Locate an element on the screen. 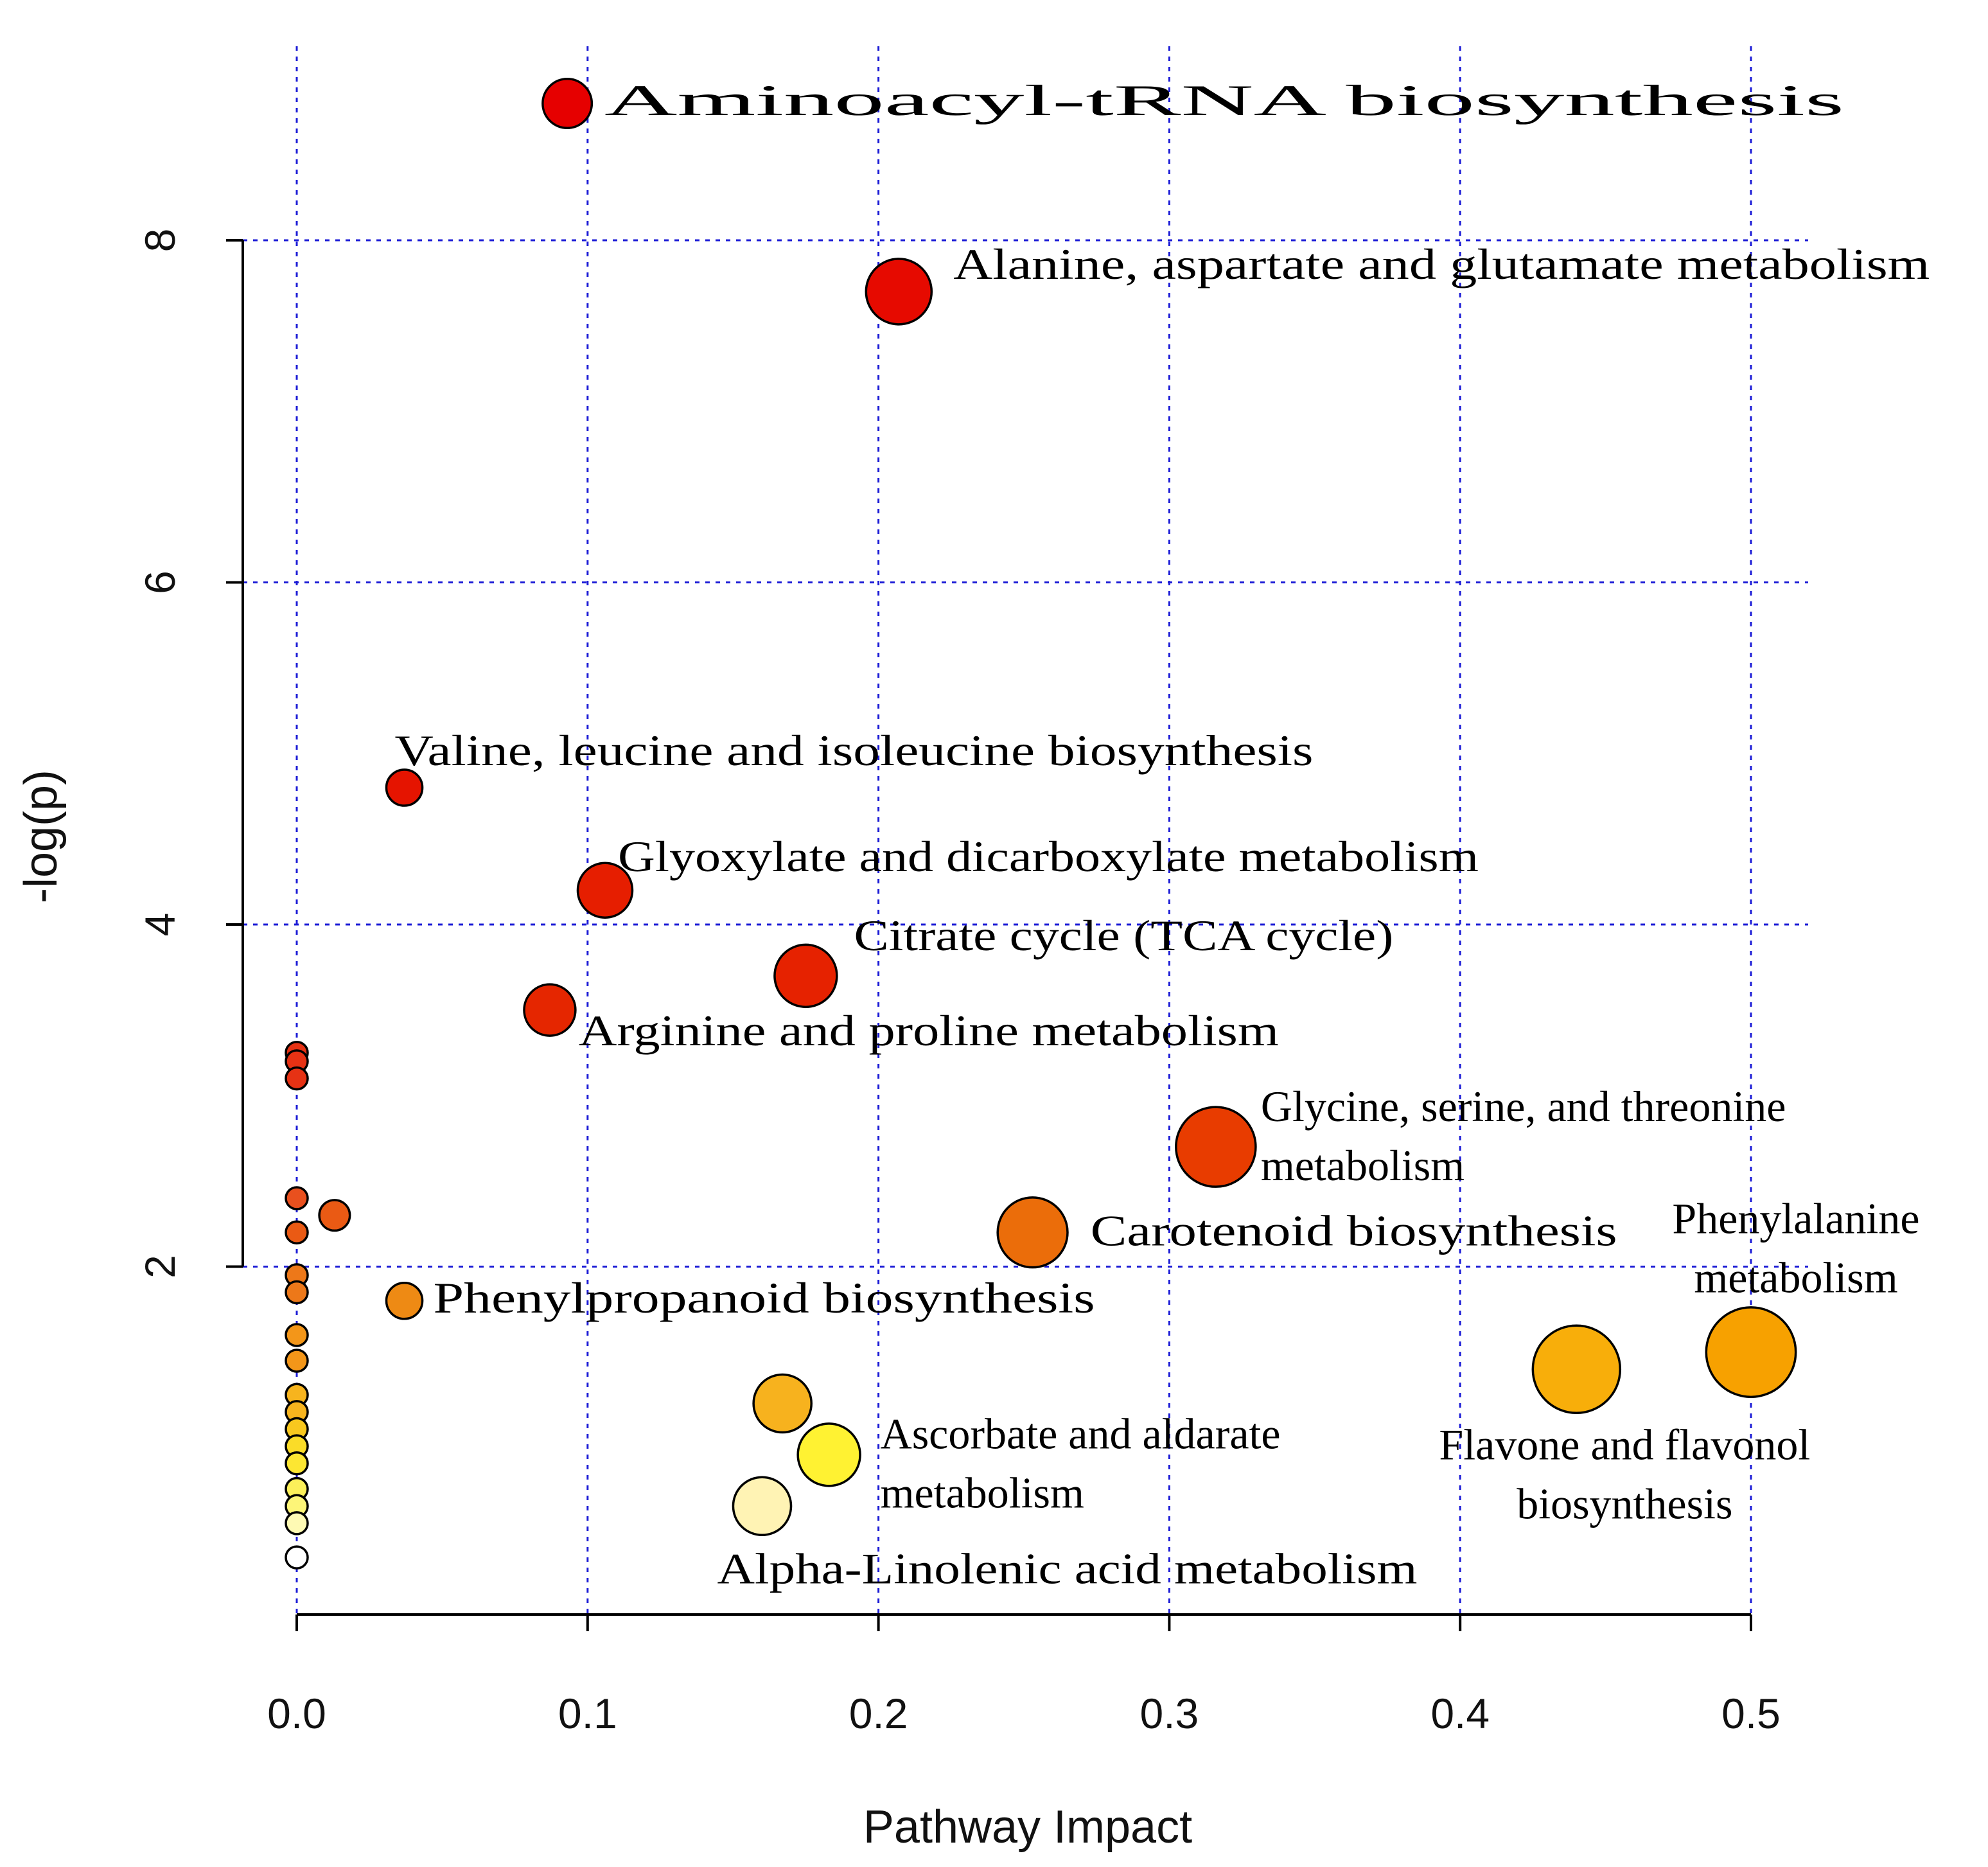 The width and height of the screenshot is (1988, 1867). x-tick-label: 0.5 is located at coordinates (1751, 1713).